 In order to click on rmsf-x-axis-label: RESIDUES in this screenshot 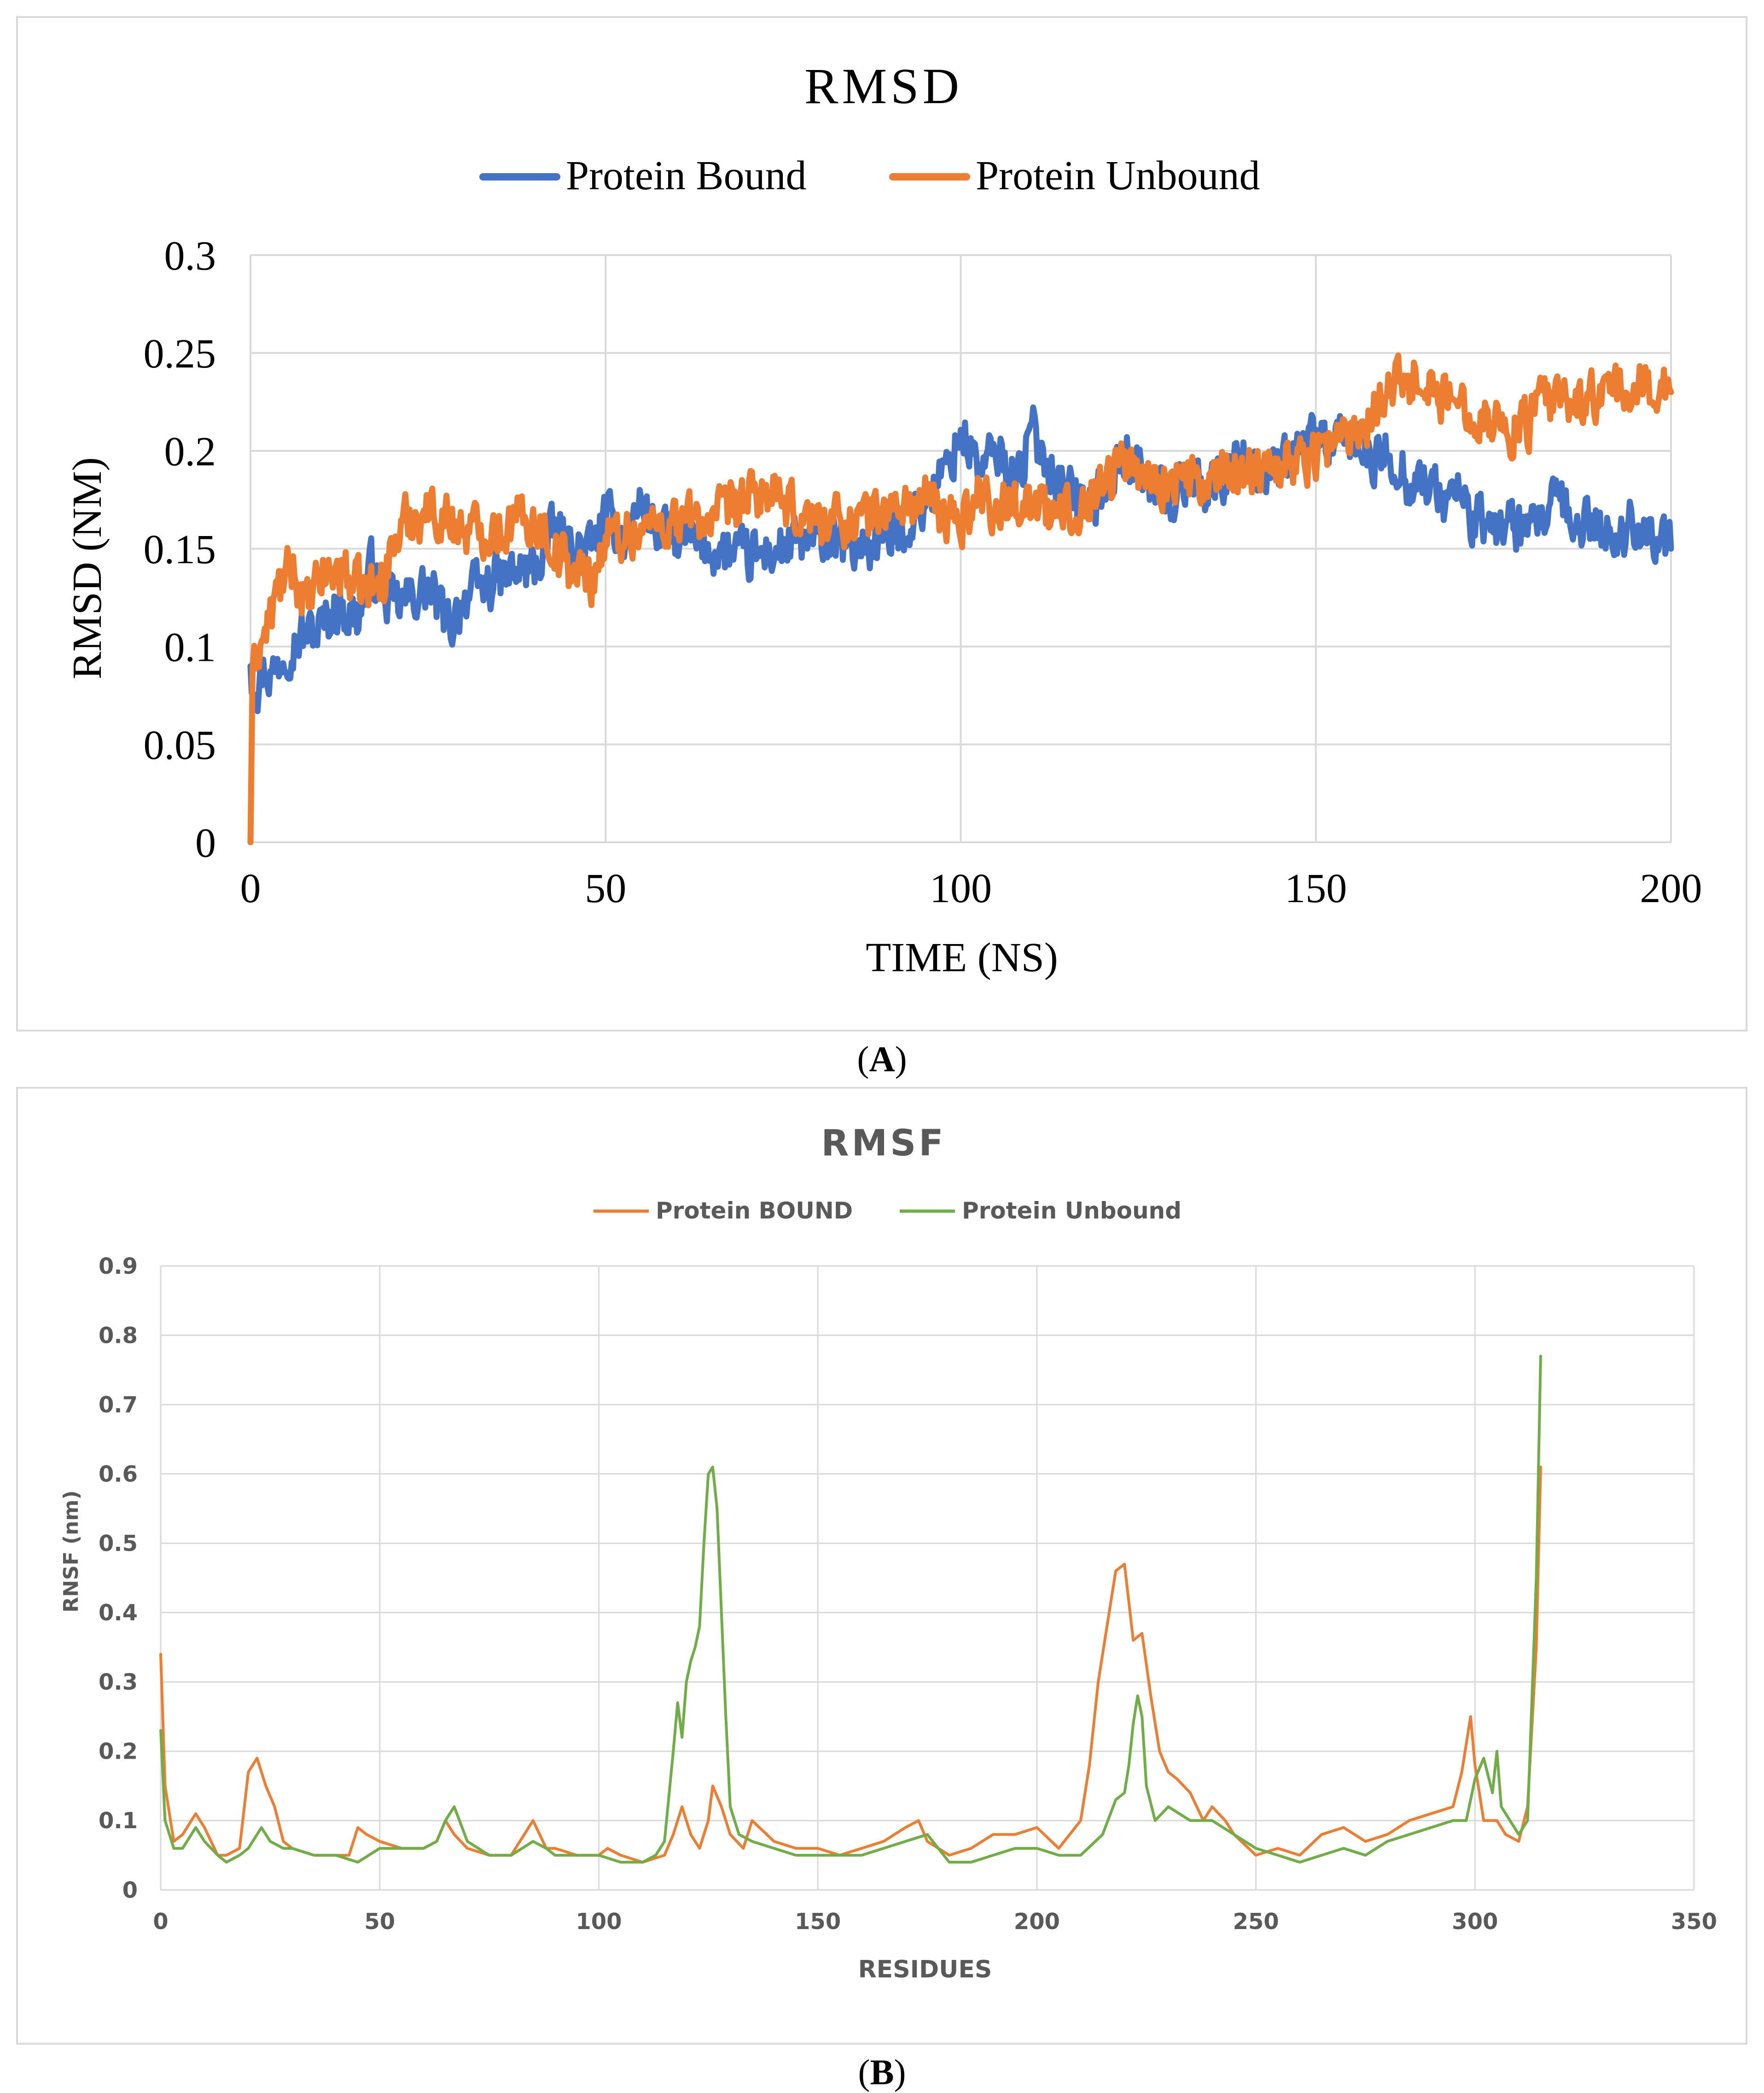, I will do `click(925, 1969)`.